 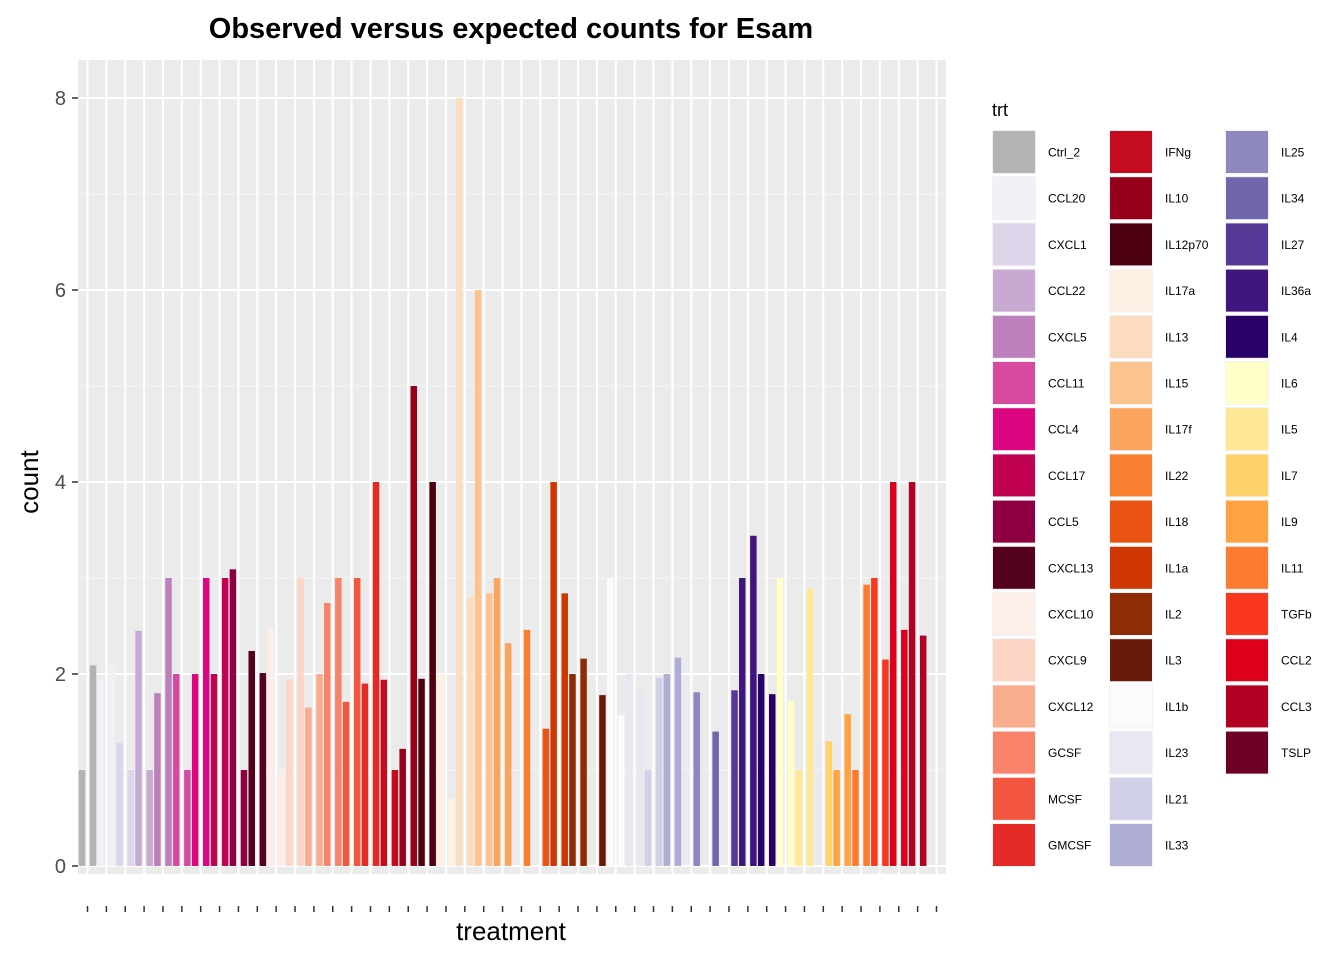 What do you see at coordinates (1131, 336) in the screenshot?
I see `legend-swatch-IL13` at bounding box center [1131, 336].